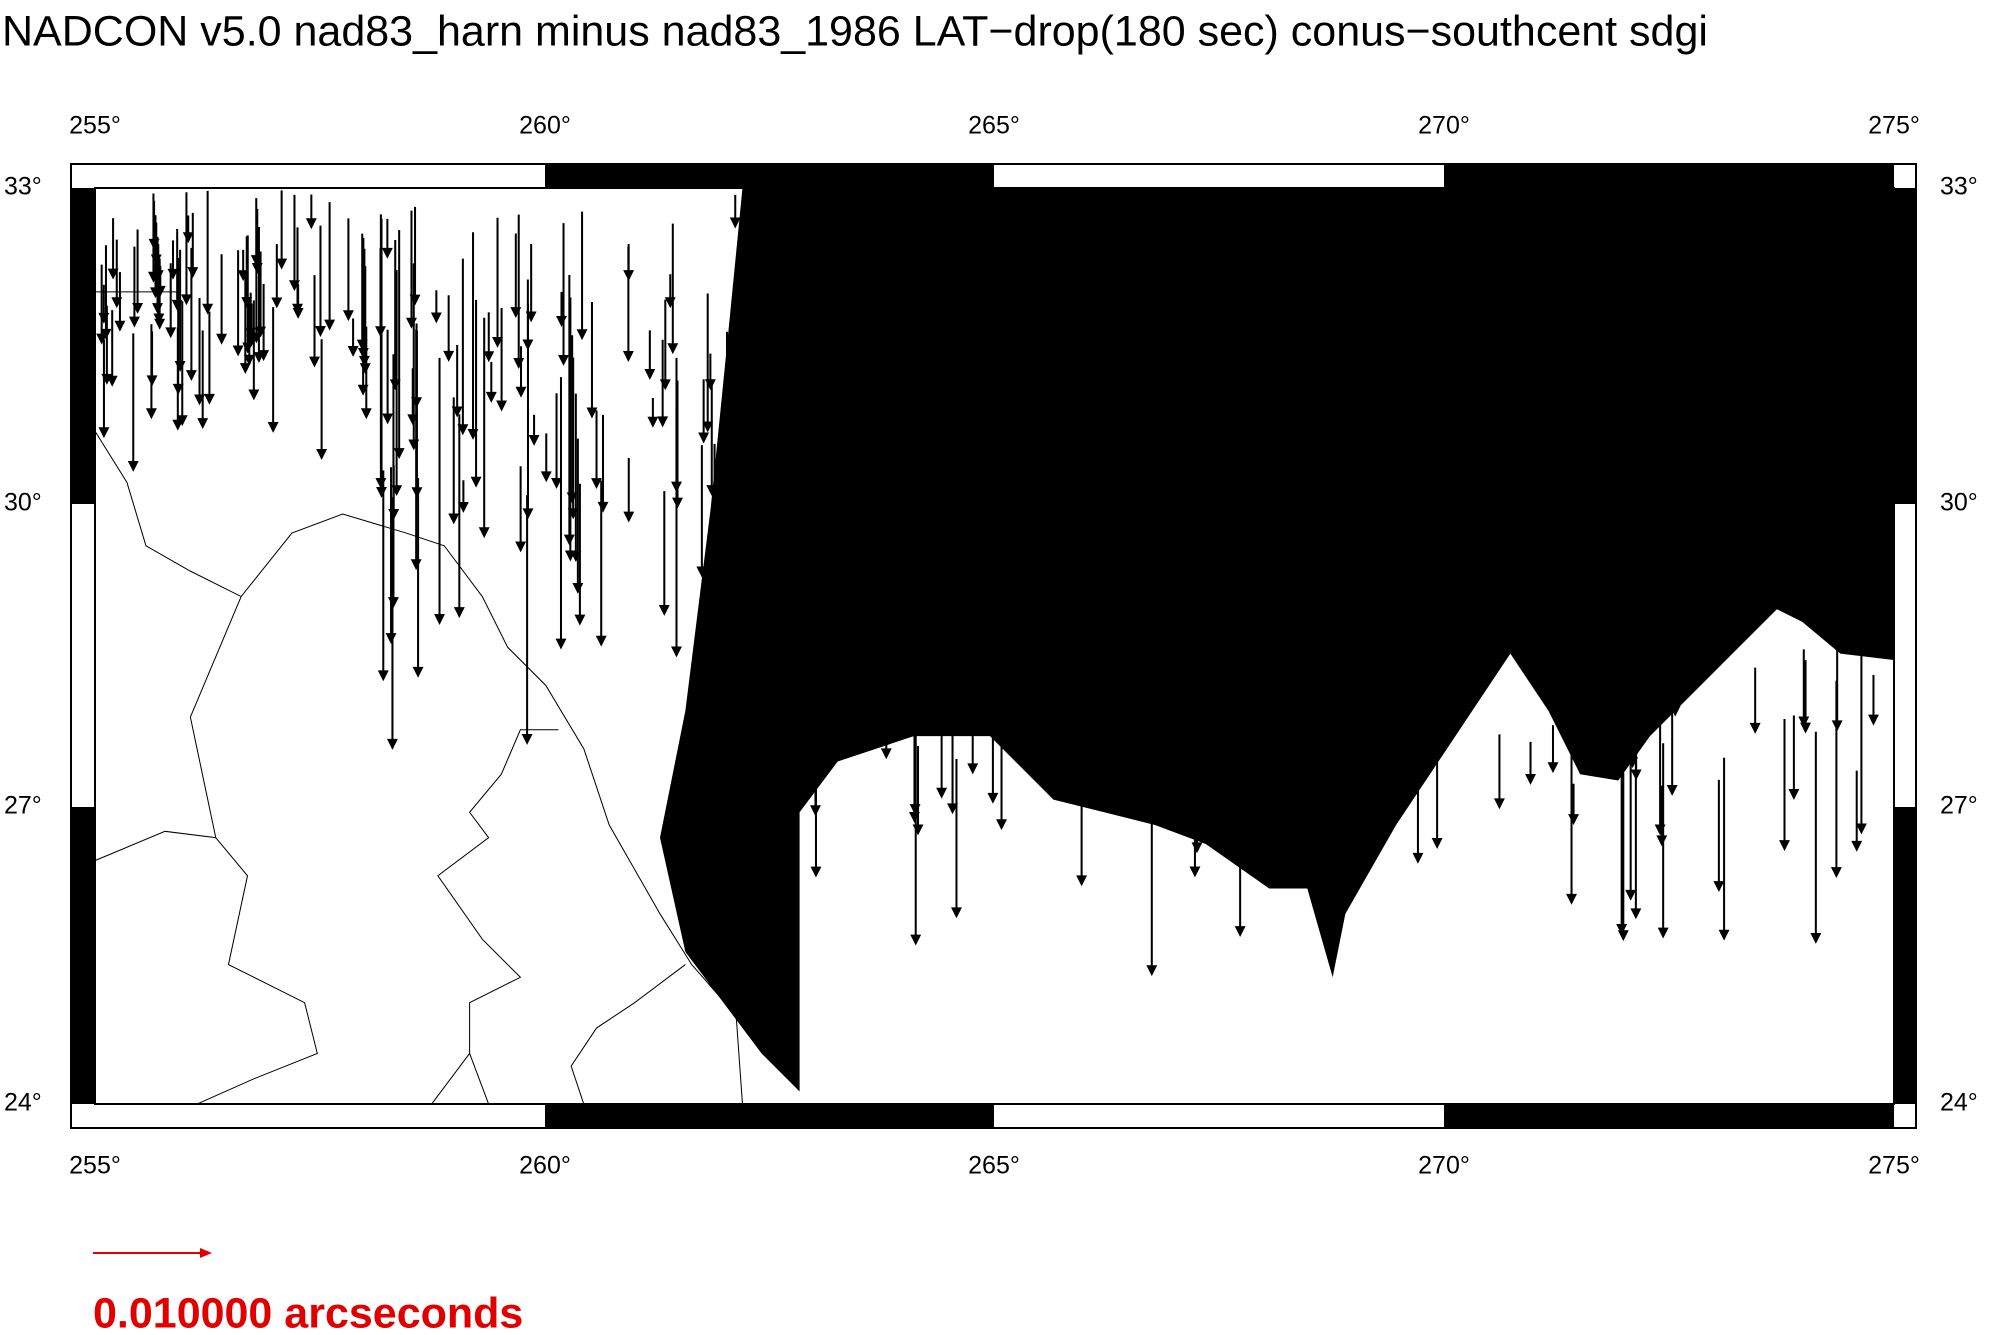  Describe the element at coordinates (23, 1103) in the screenshot. I see `y-tick-label: 24°` at that location.